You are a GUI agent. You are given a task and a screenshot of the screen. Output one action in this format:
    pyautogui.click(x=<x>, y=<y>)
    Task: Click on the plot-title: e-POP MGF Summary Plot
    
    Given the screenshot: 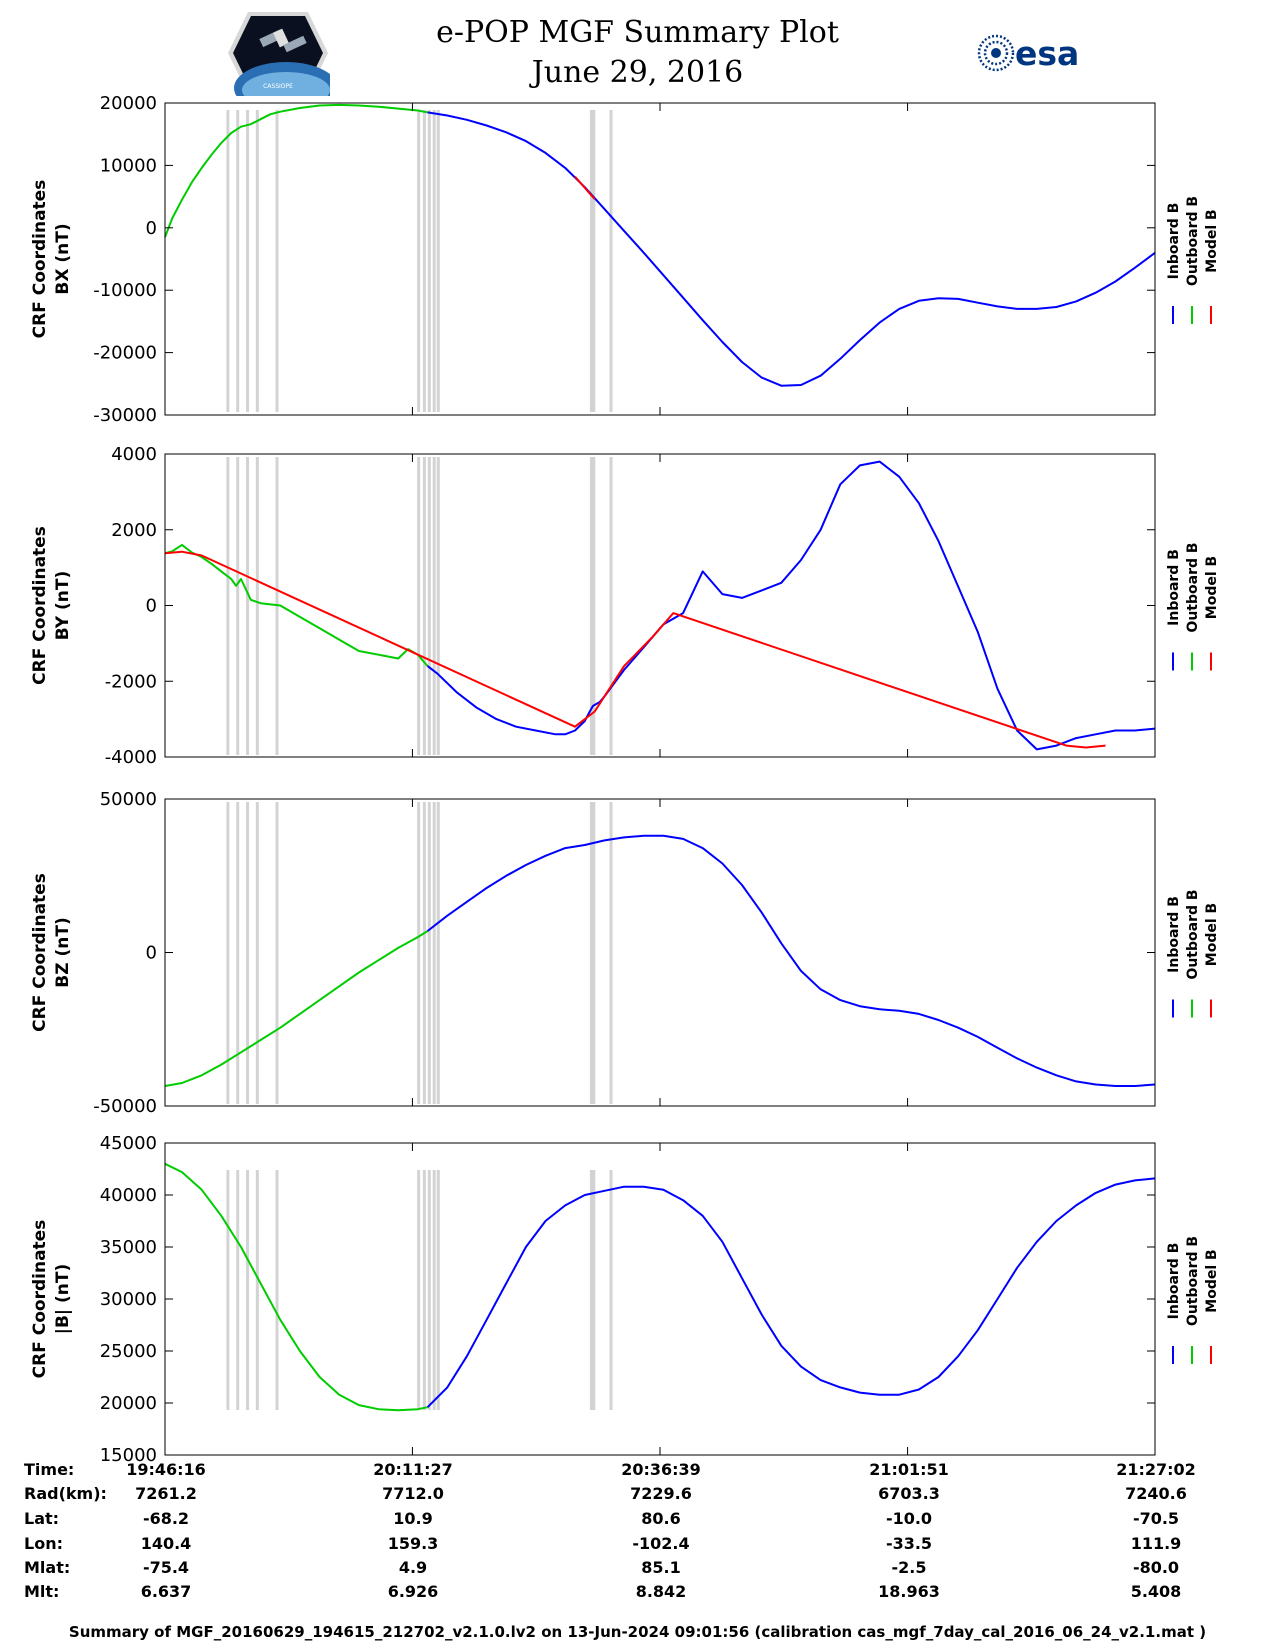 What is the action you would take?
    pyautogui.click(x=637, y=32)
    